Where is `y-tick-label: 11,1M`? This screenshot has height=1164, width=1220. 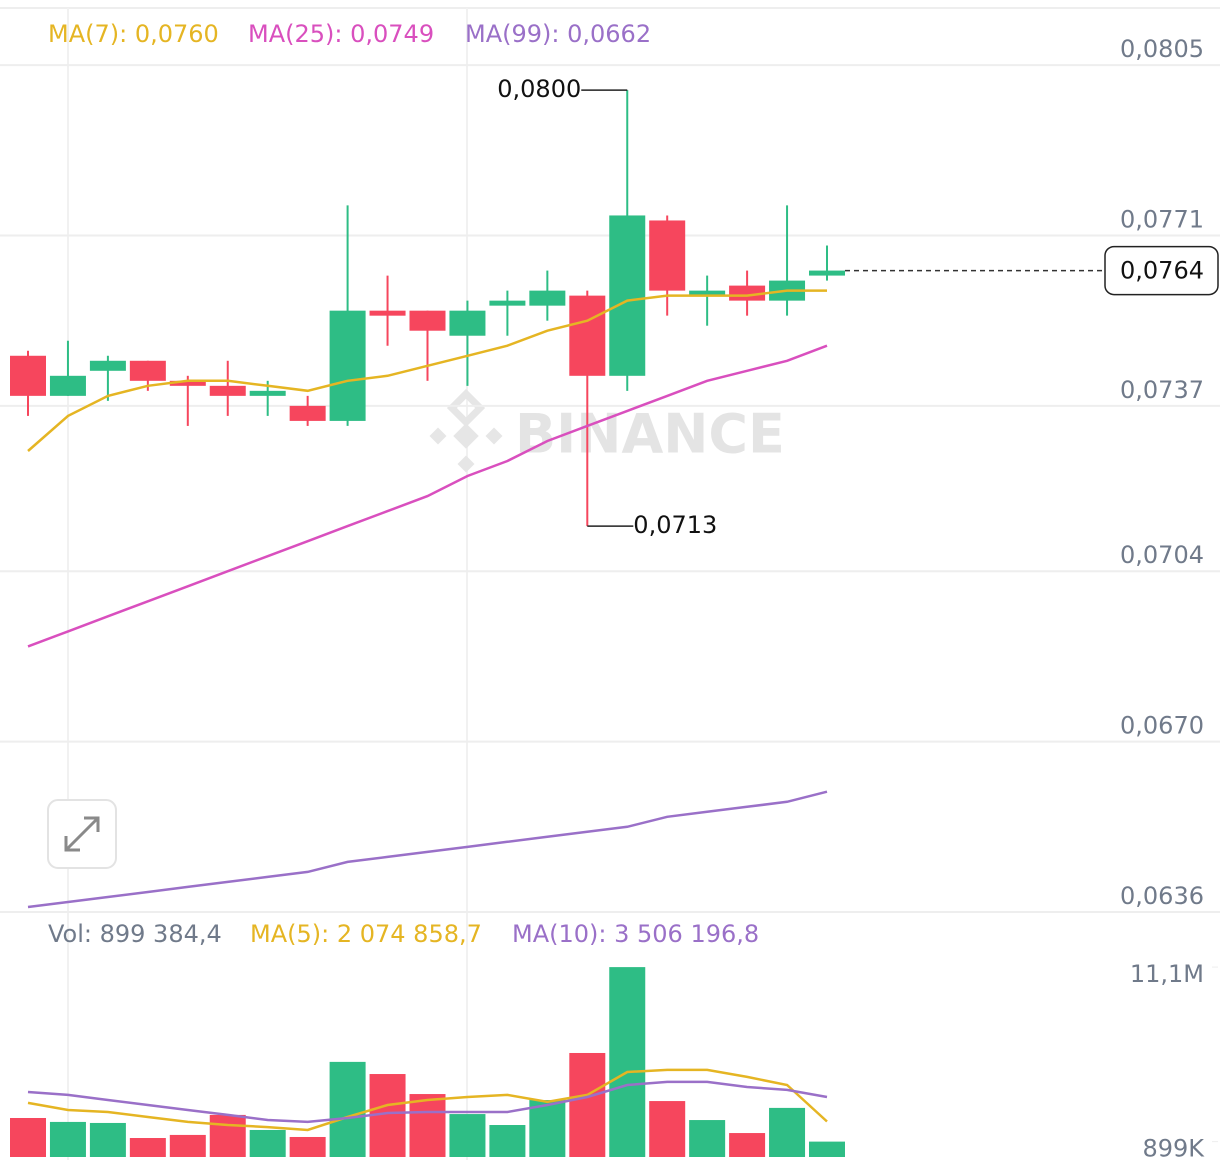 y-tick-label: 11,1M is located at coordinates (1167, 974).